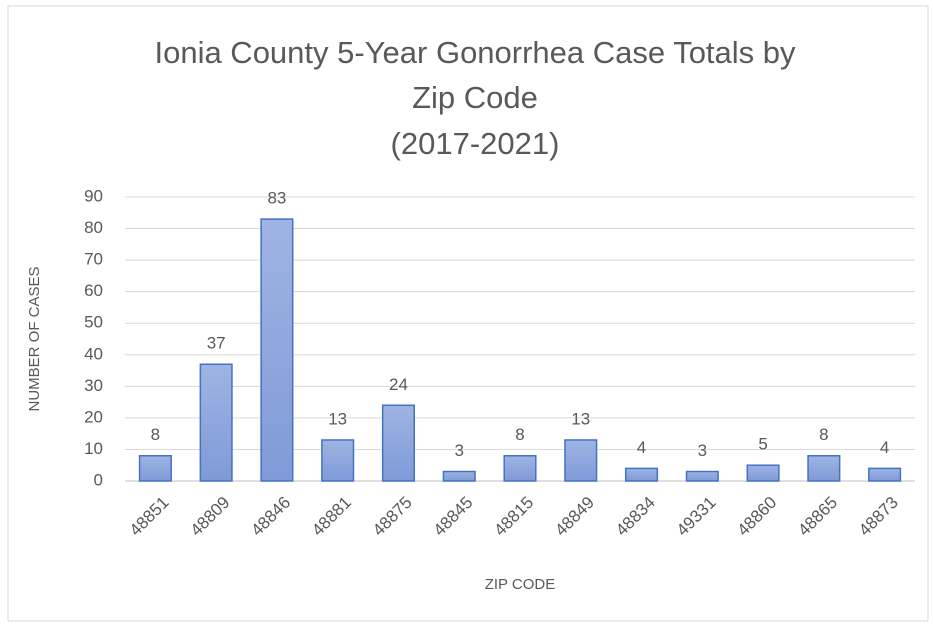  I want to click on y-tick-label: 80, so click(93, 227).